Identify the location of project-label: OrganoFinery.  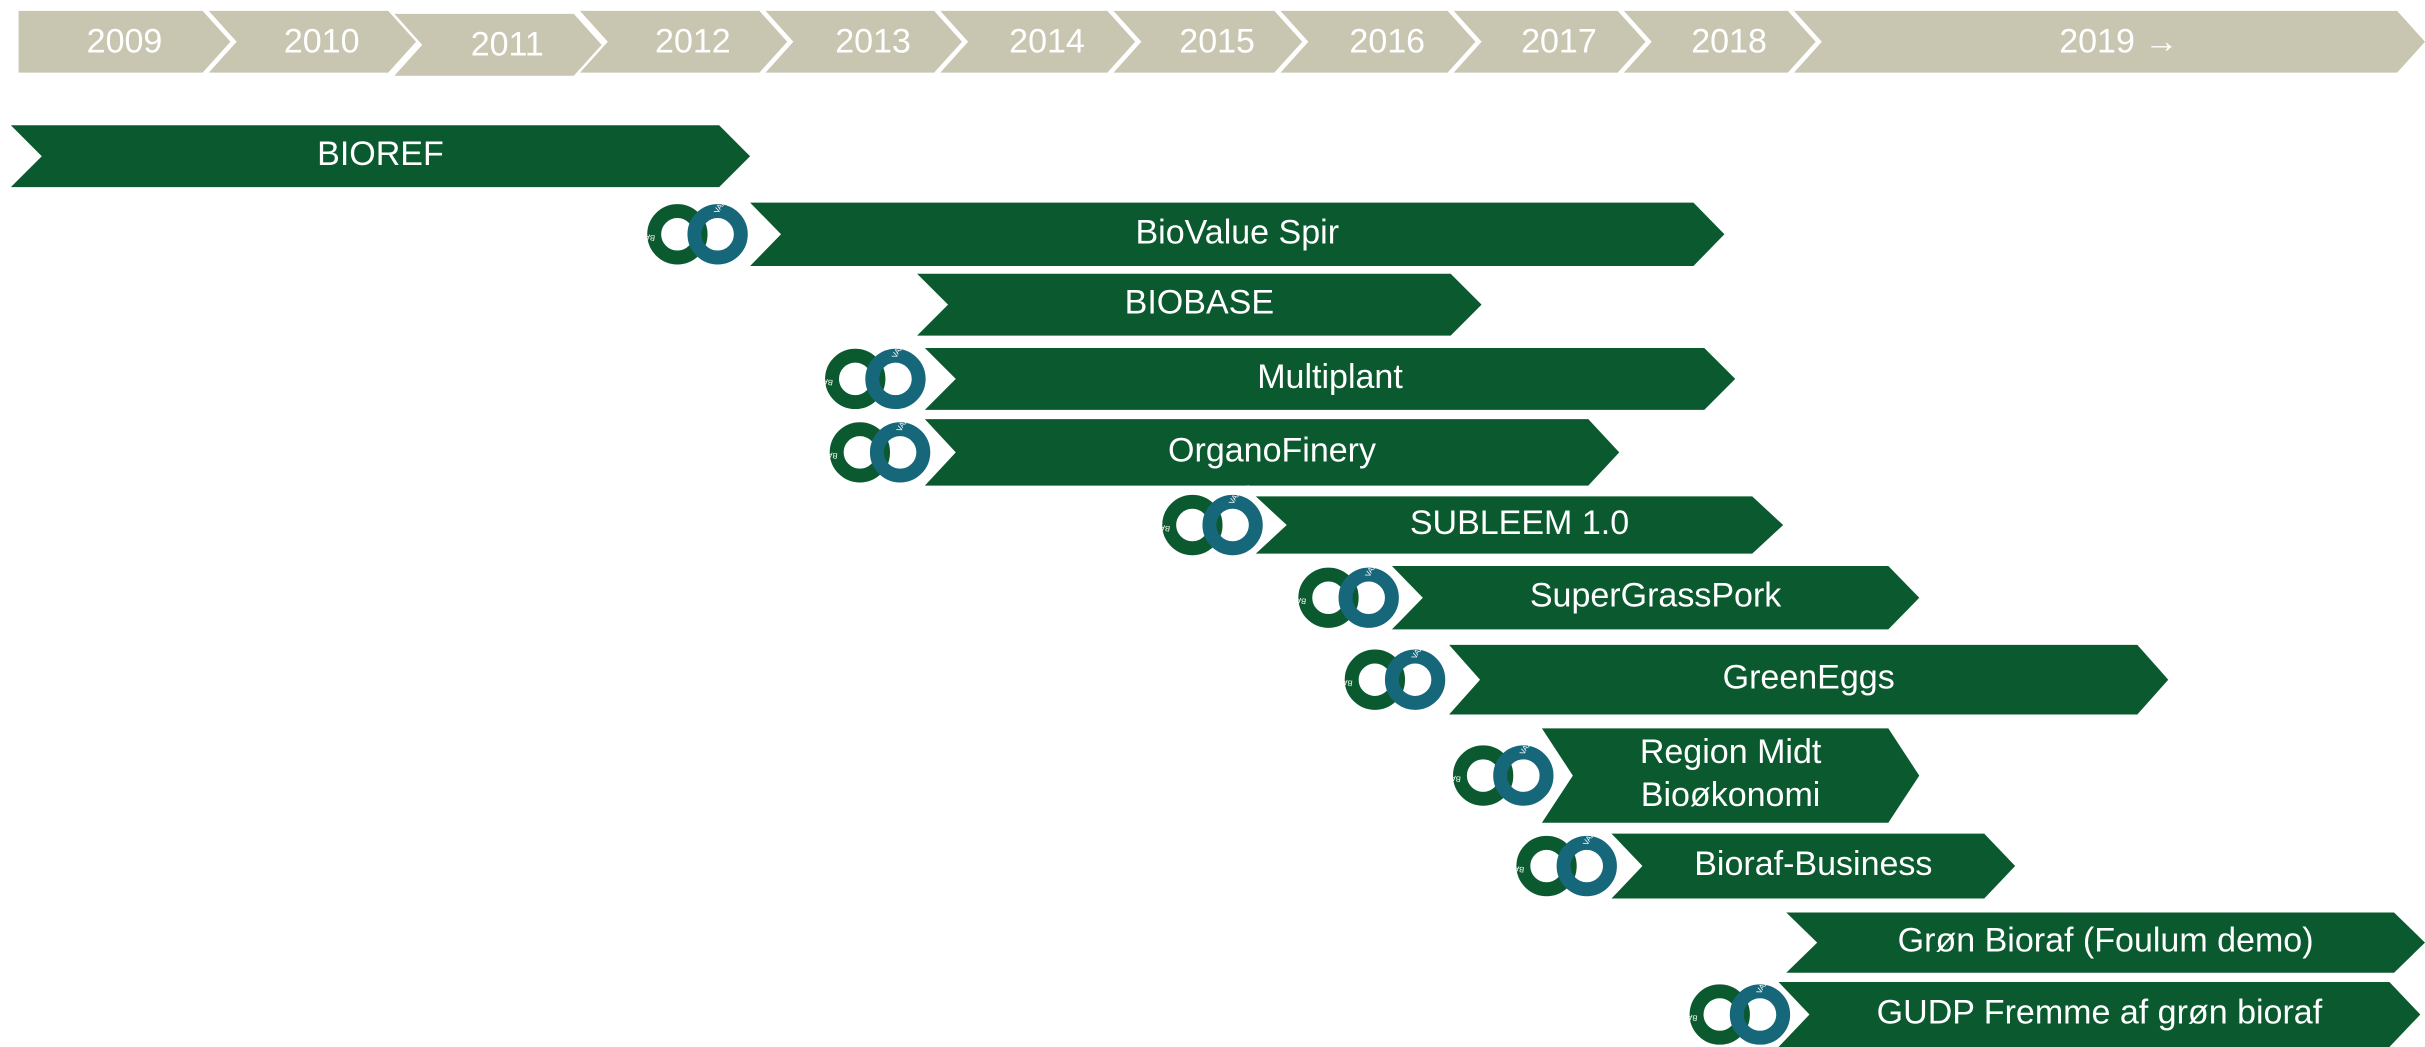
(1272, 450).